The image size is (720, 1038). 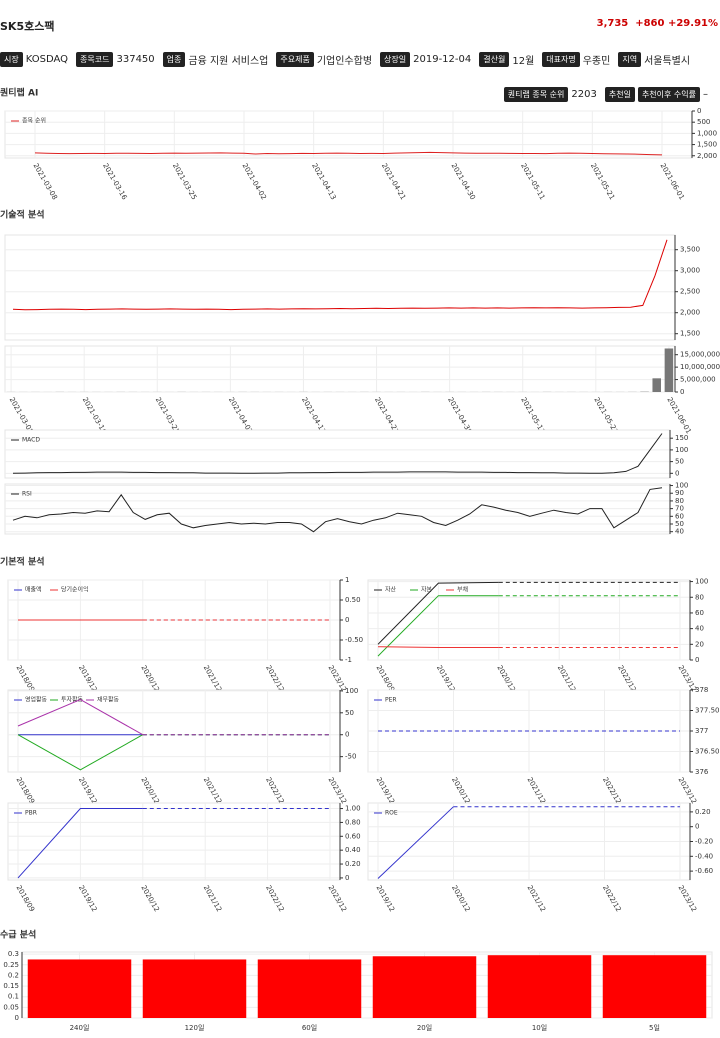 What do you see at coordinates (657, 23) in the screenshot?
I see `price-box: 3,735 +860 +29.91%` at bounding box center [657, 23].